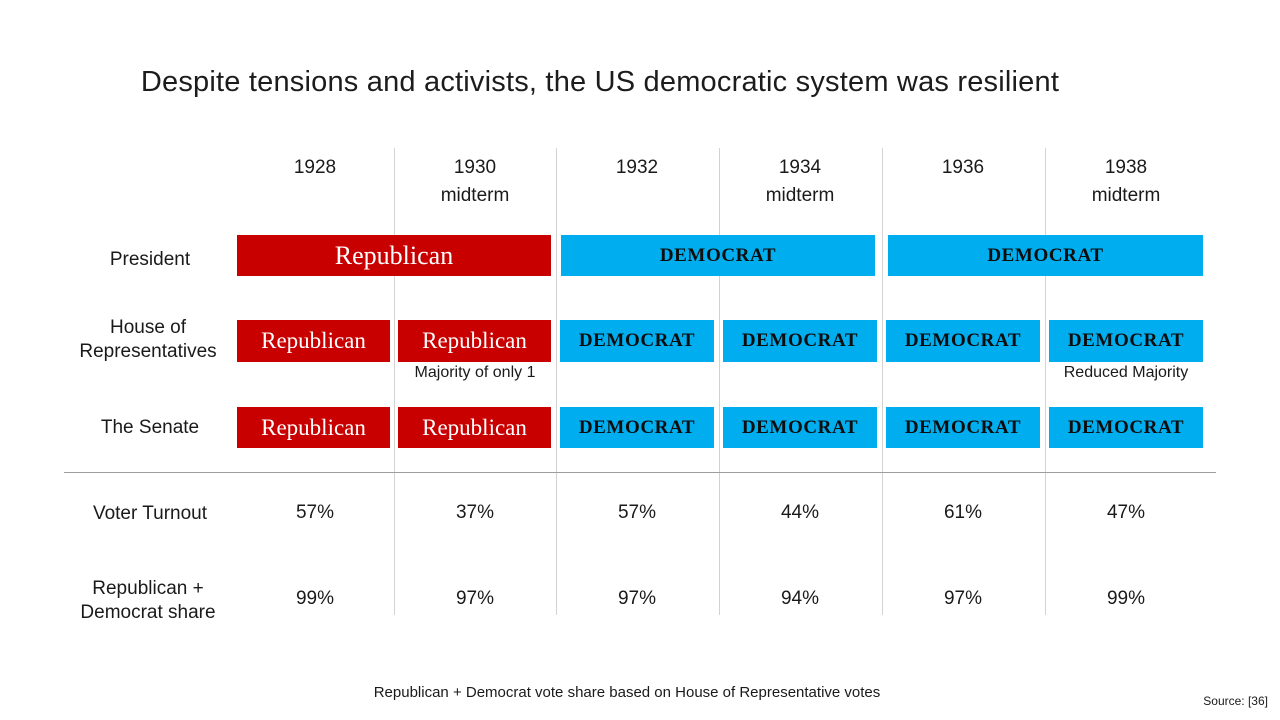 The width and height of the screenshot is (1280, 720). I want to click on share-value-1932: 97%, so click(637, 598).